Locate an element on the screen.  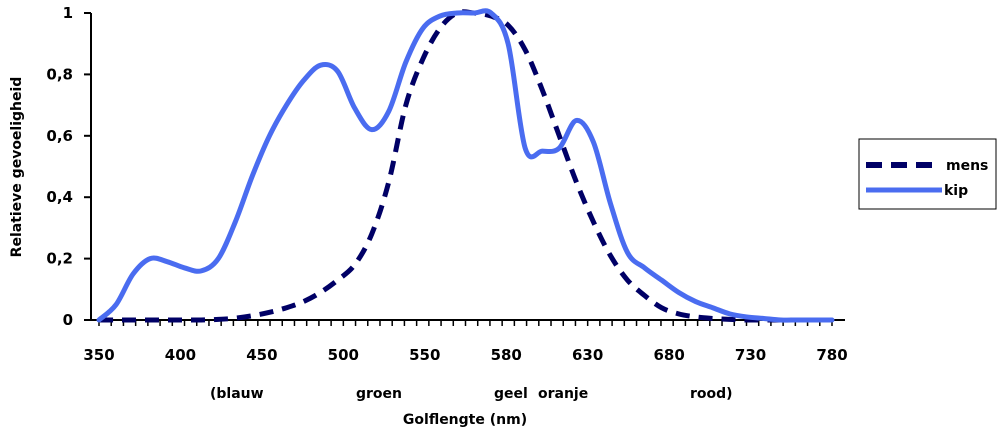
x-tick-label: 400 is located at coordinates (180, 355).